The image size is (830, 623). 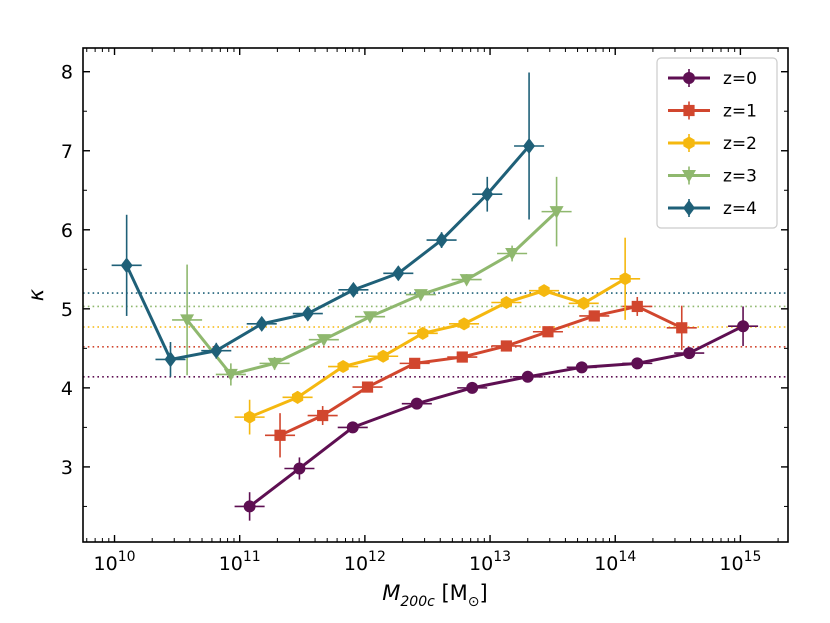 What do you see at coordinates (67, 468) in the screenshot?
I see `y-tick-label-3: 3` at bounding box center [67, 468].